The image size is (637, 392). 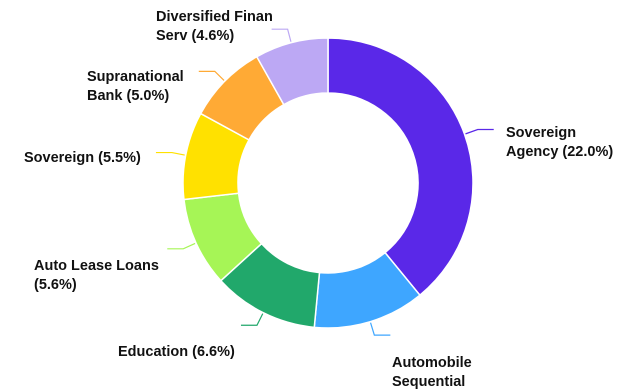 I want to click on label-auto-lease-loans: Auto Lease Loans (5.6%), so click(x=98, y=275).